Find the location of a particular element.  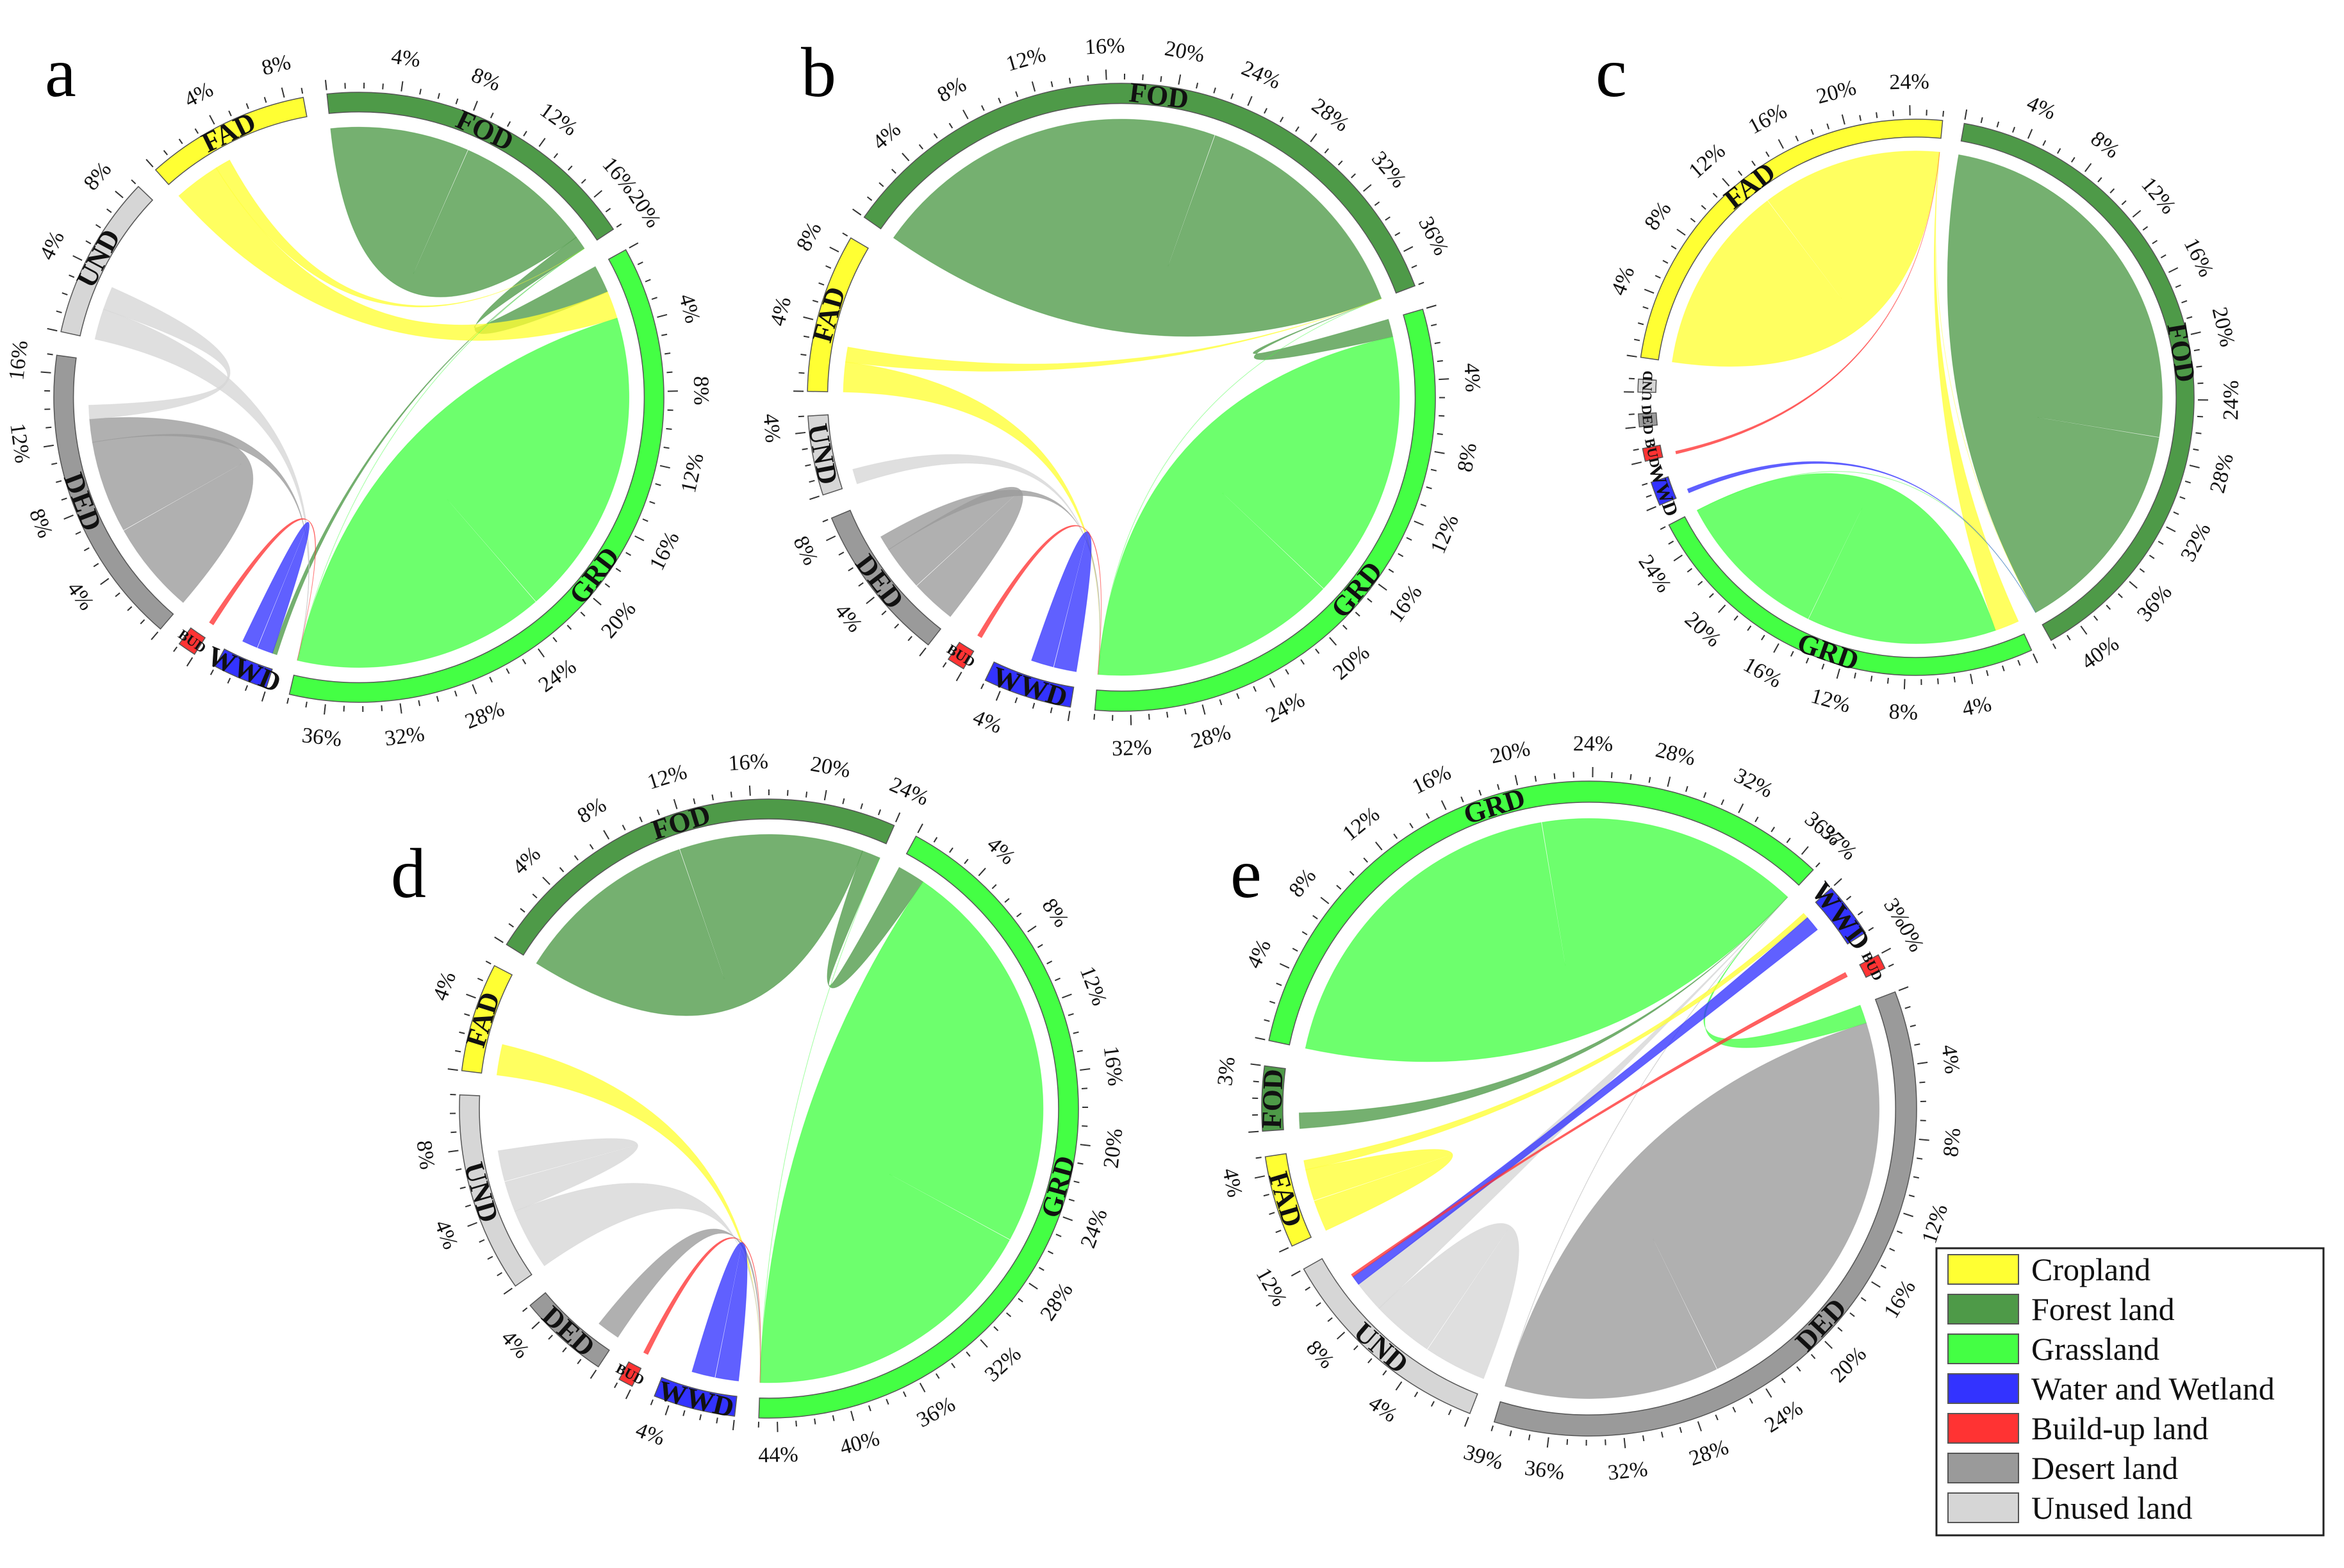

legend-swatch-forest-land is located at coordinates (1983, 1309).